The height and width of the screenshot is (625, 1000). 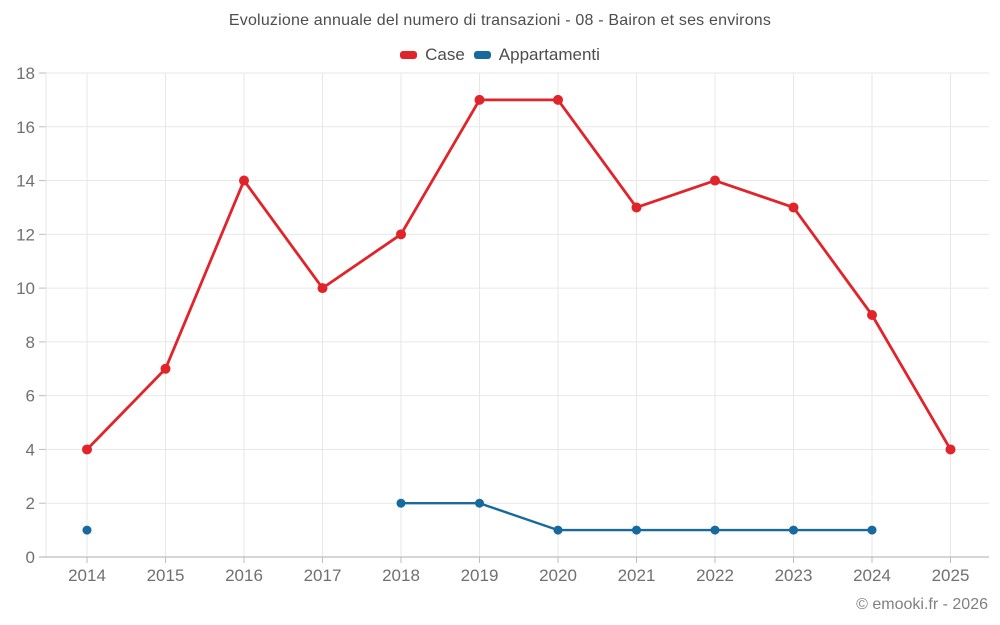 I want to click on case-point-2020, so click(x=558, y=99).